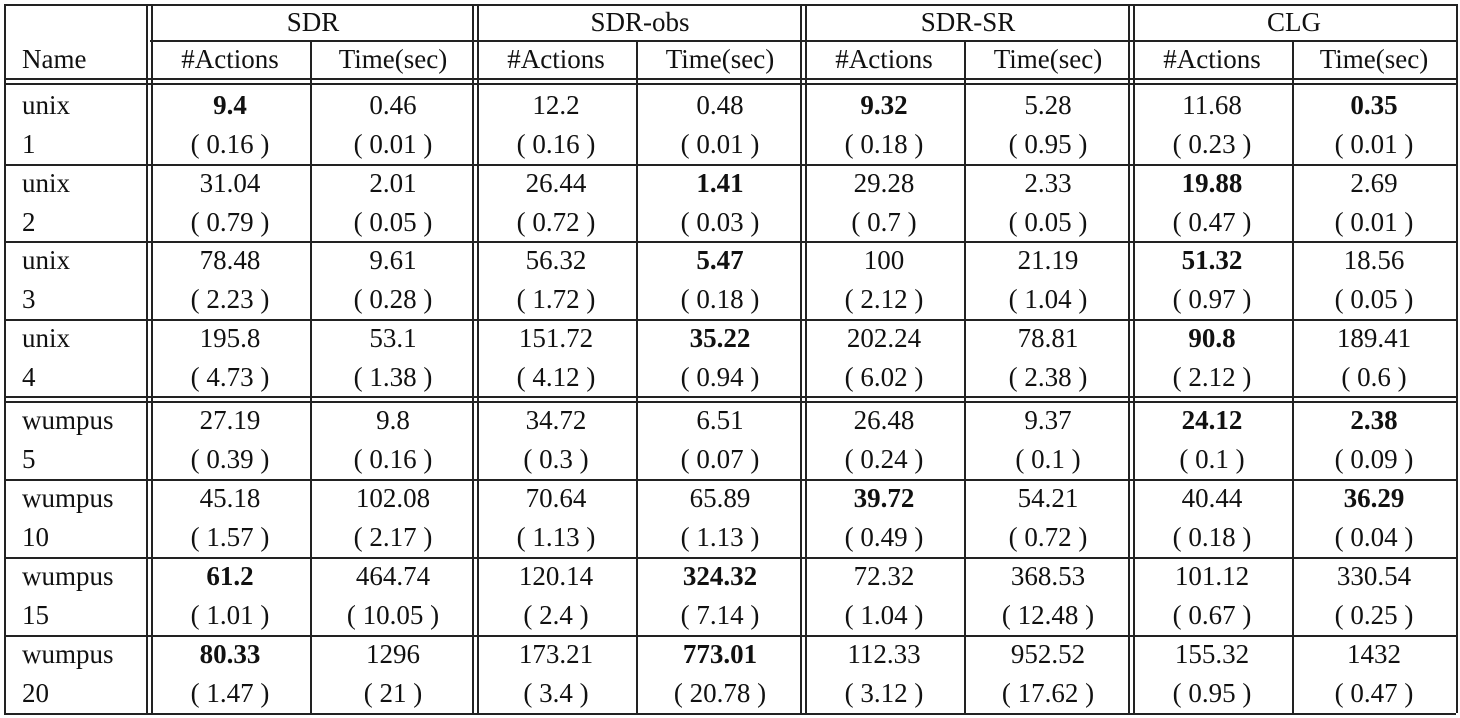  Describe the element at coordinates (884, 693) in the screenshot. I see `std-value: ( 3.12 )` at that location.